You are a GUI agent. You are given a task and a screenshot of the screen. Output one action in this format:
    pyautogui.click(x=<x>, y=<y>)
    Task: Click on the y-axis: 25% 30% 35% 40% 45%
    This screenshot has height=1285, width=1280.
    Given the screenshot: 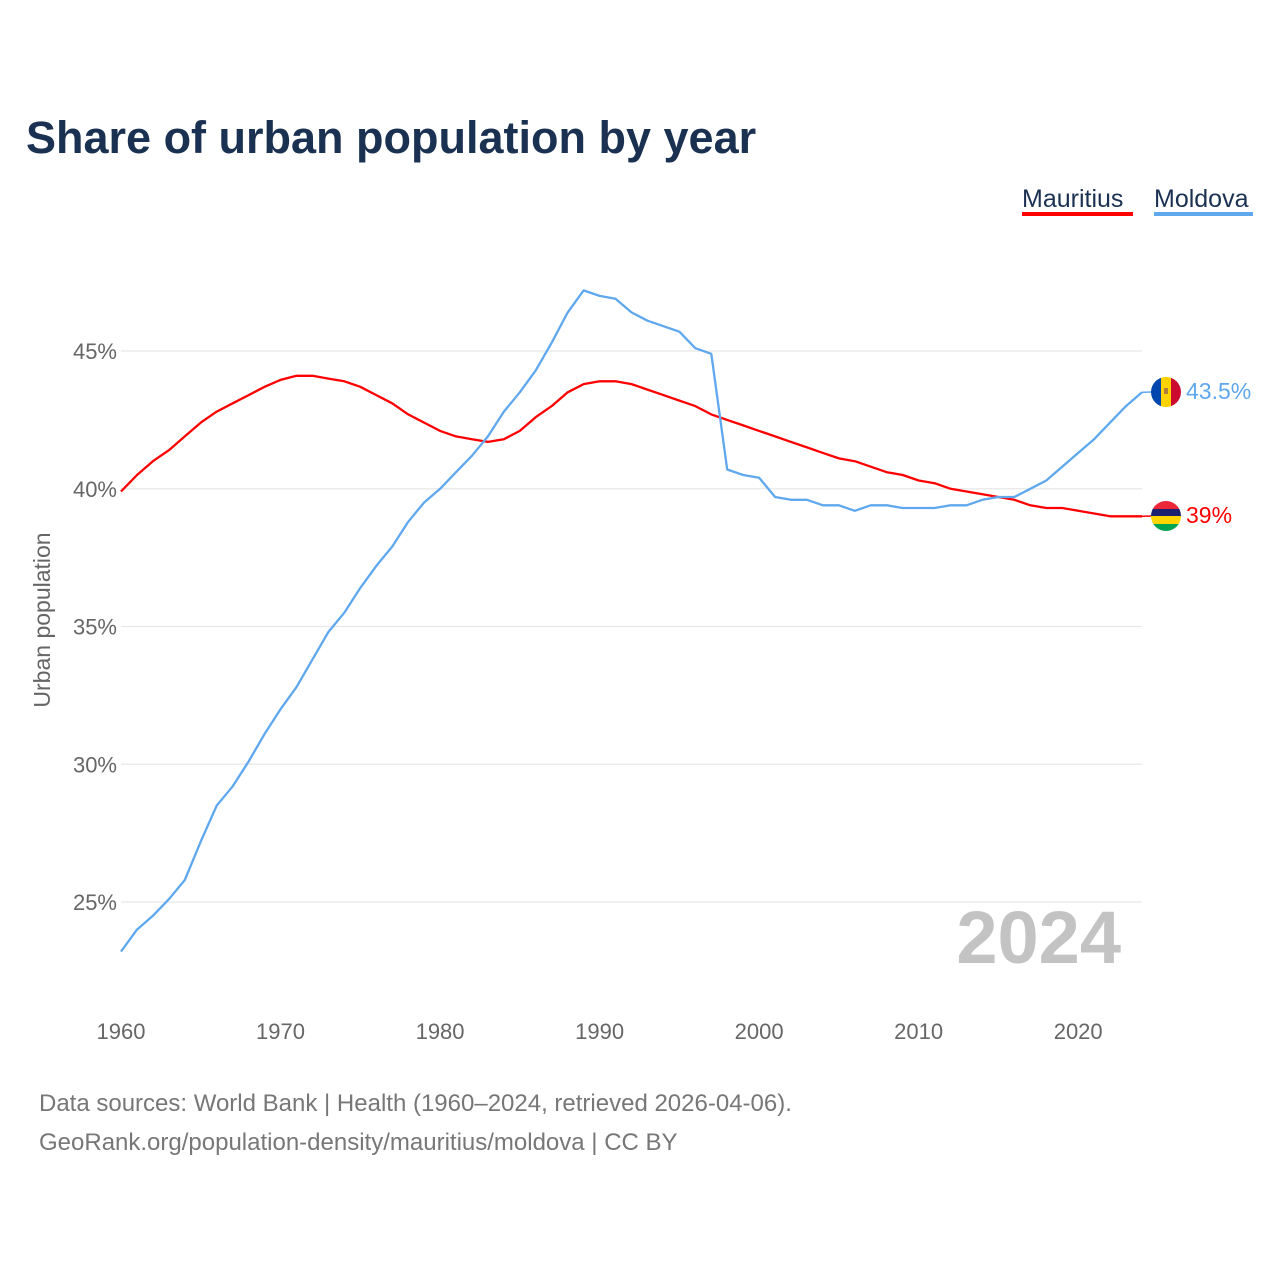 What is the action you would take?
    pyautogui.click(x=95, y=627)
    